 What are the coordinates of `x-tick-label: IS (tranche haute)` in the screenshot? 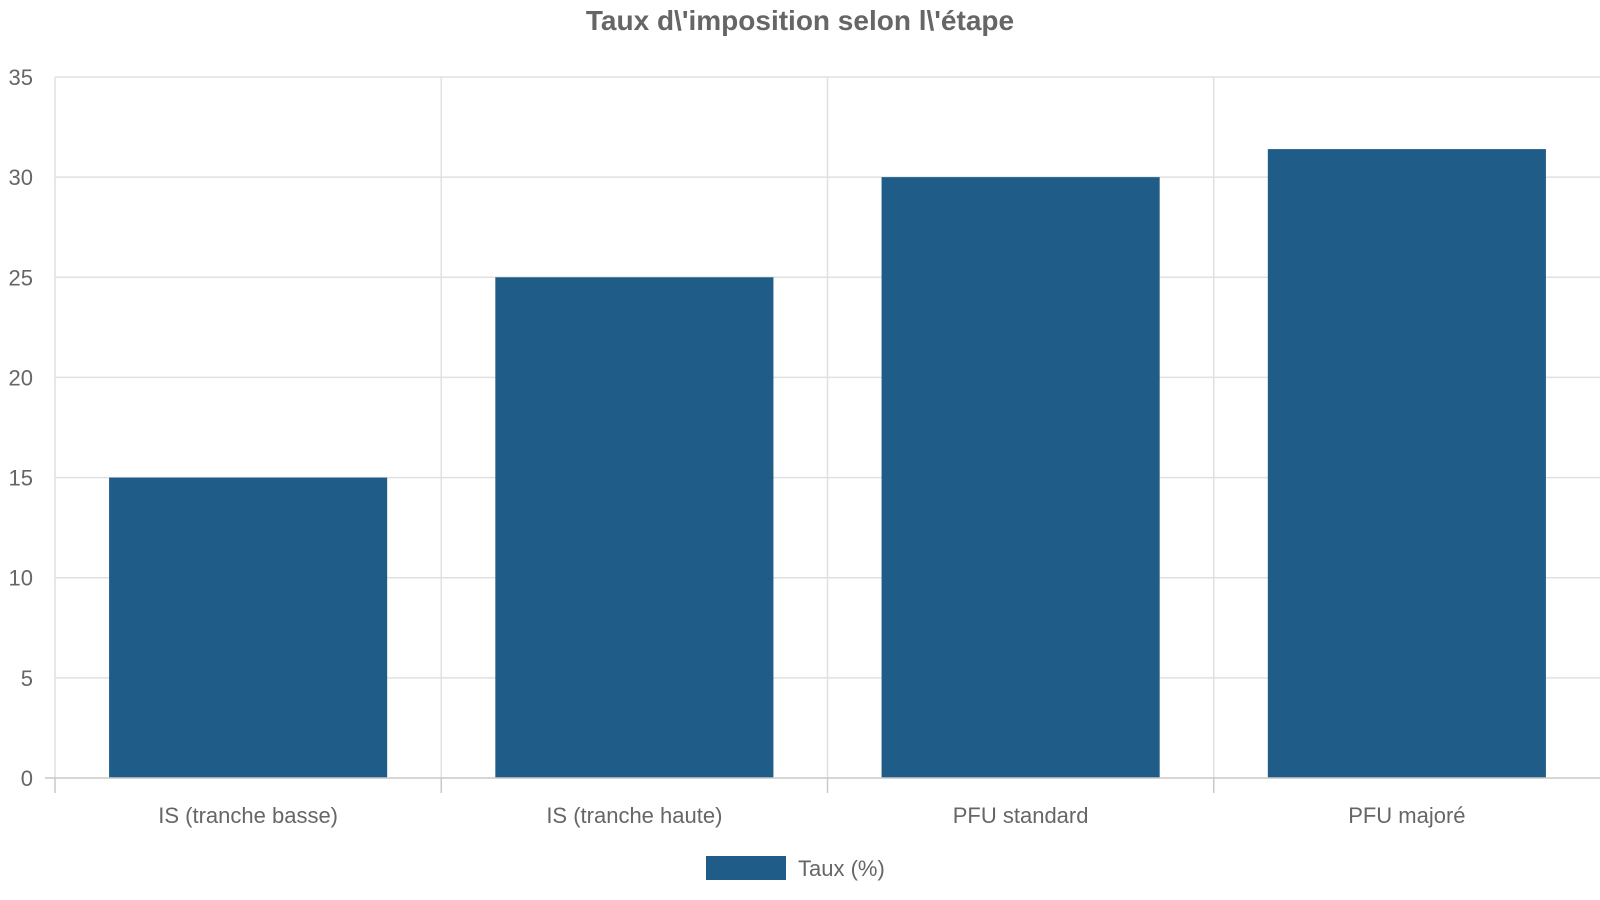 It's located at (634, 815).